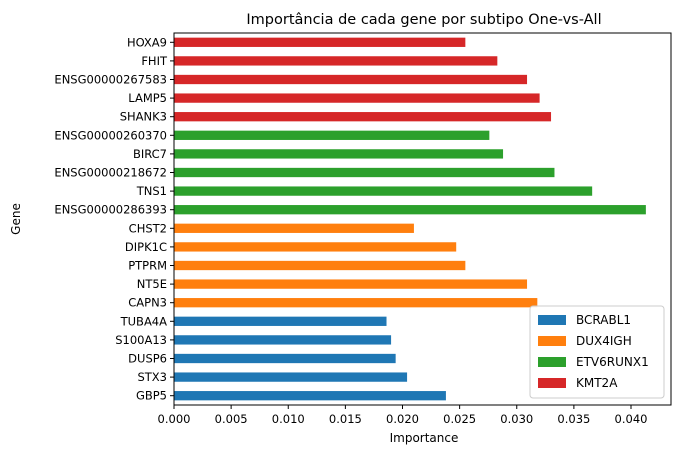 Image resolution: width=680 pixels, height=455 pixels. I want to click on y-tick-label: LAMP5, so click(147, 98).